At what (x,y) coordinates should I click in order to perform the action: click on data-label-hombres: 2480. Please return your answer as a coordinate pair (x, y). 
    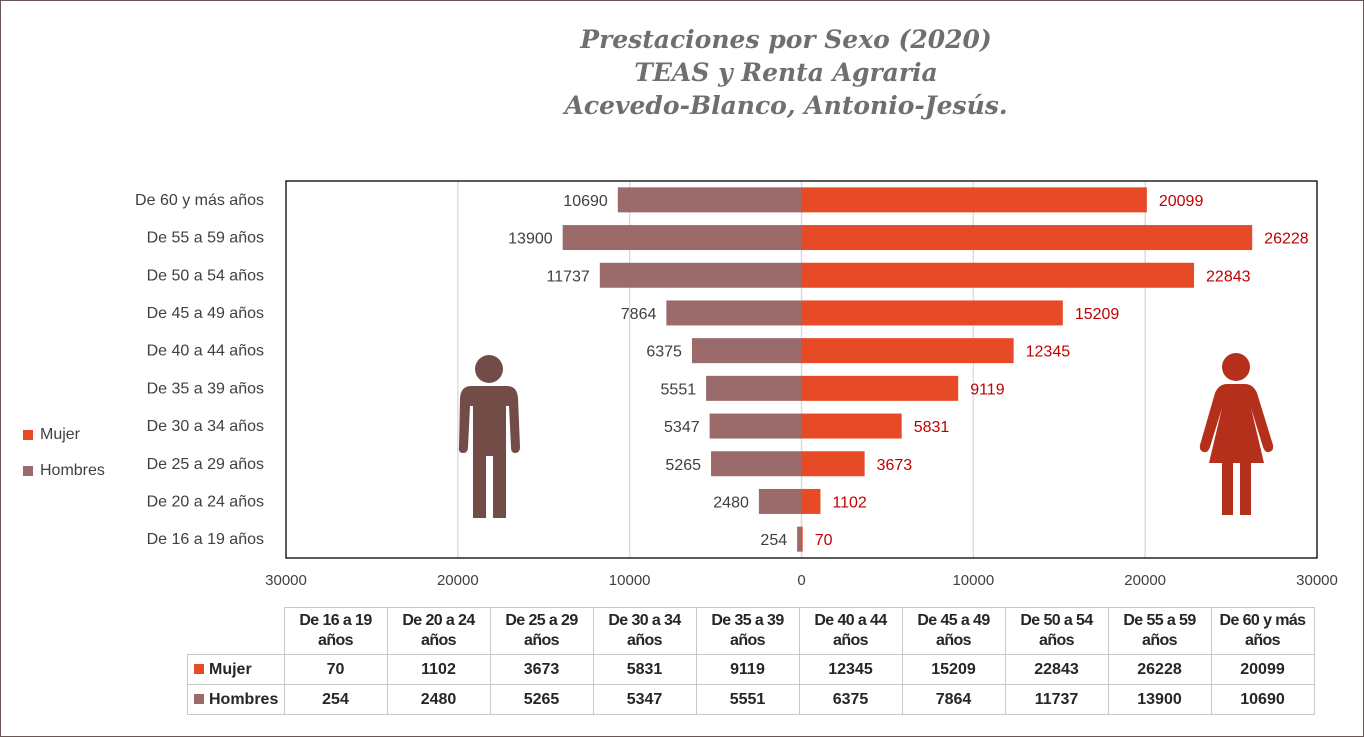
    Looking at the image, I should click on (731, 502).